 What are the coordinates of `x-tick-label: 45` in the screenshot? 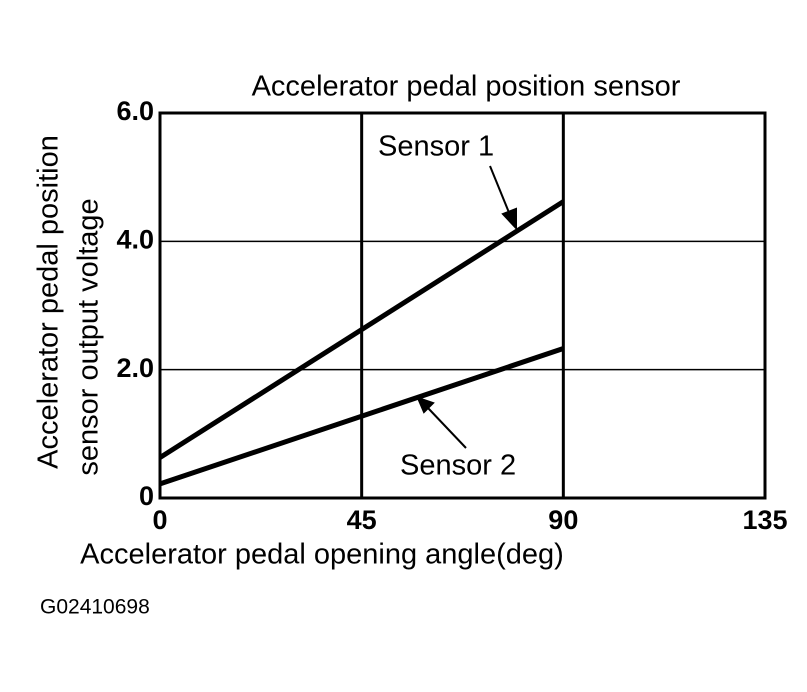 It's located at (362, 520).